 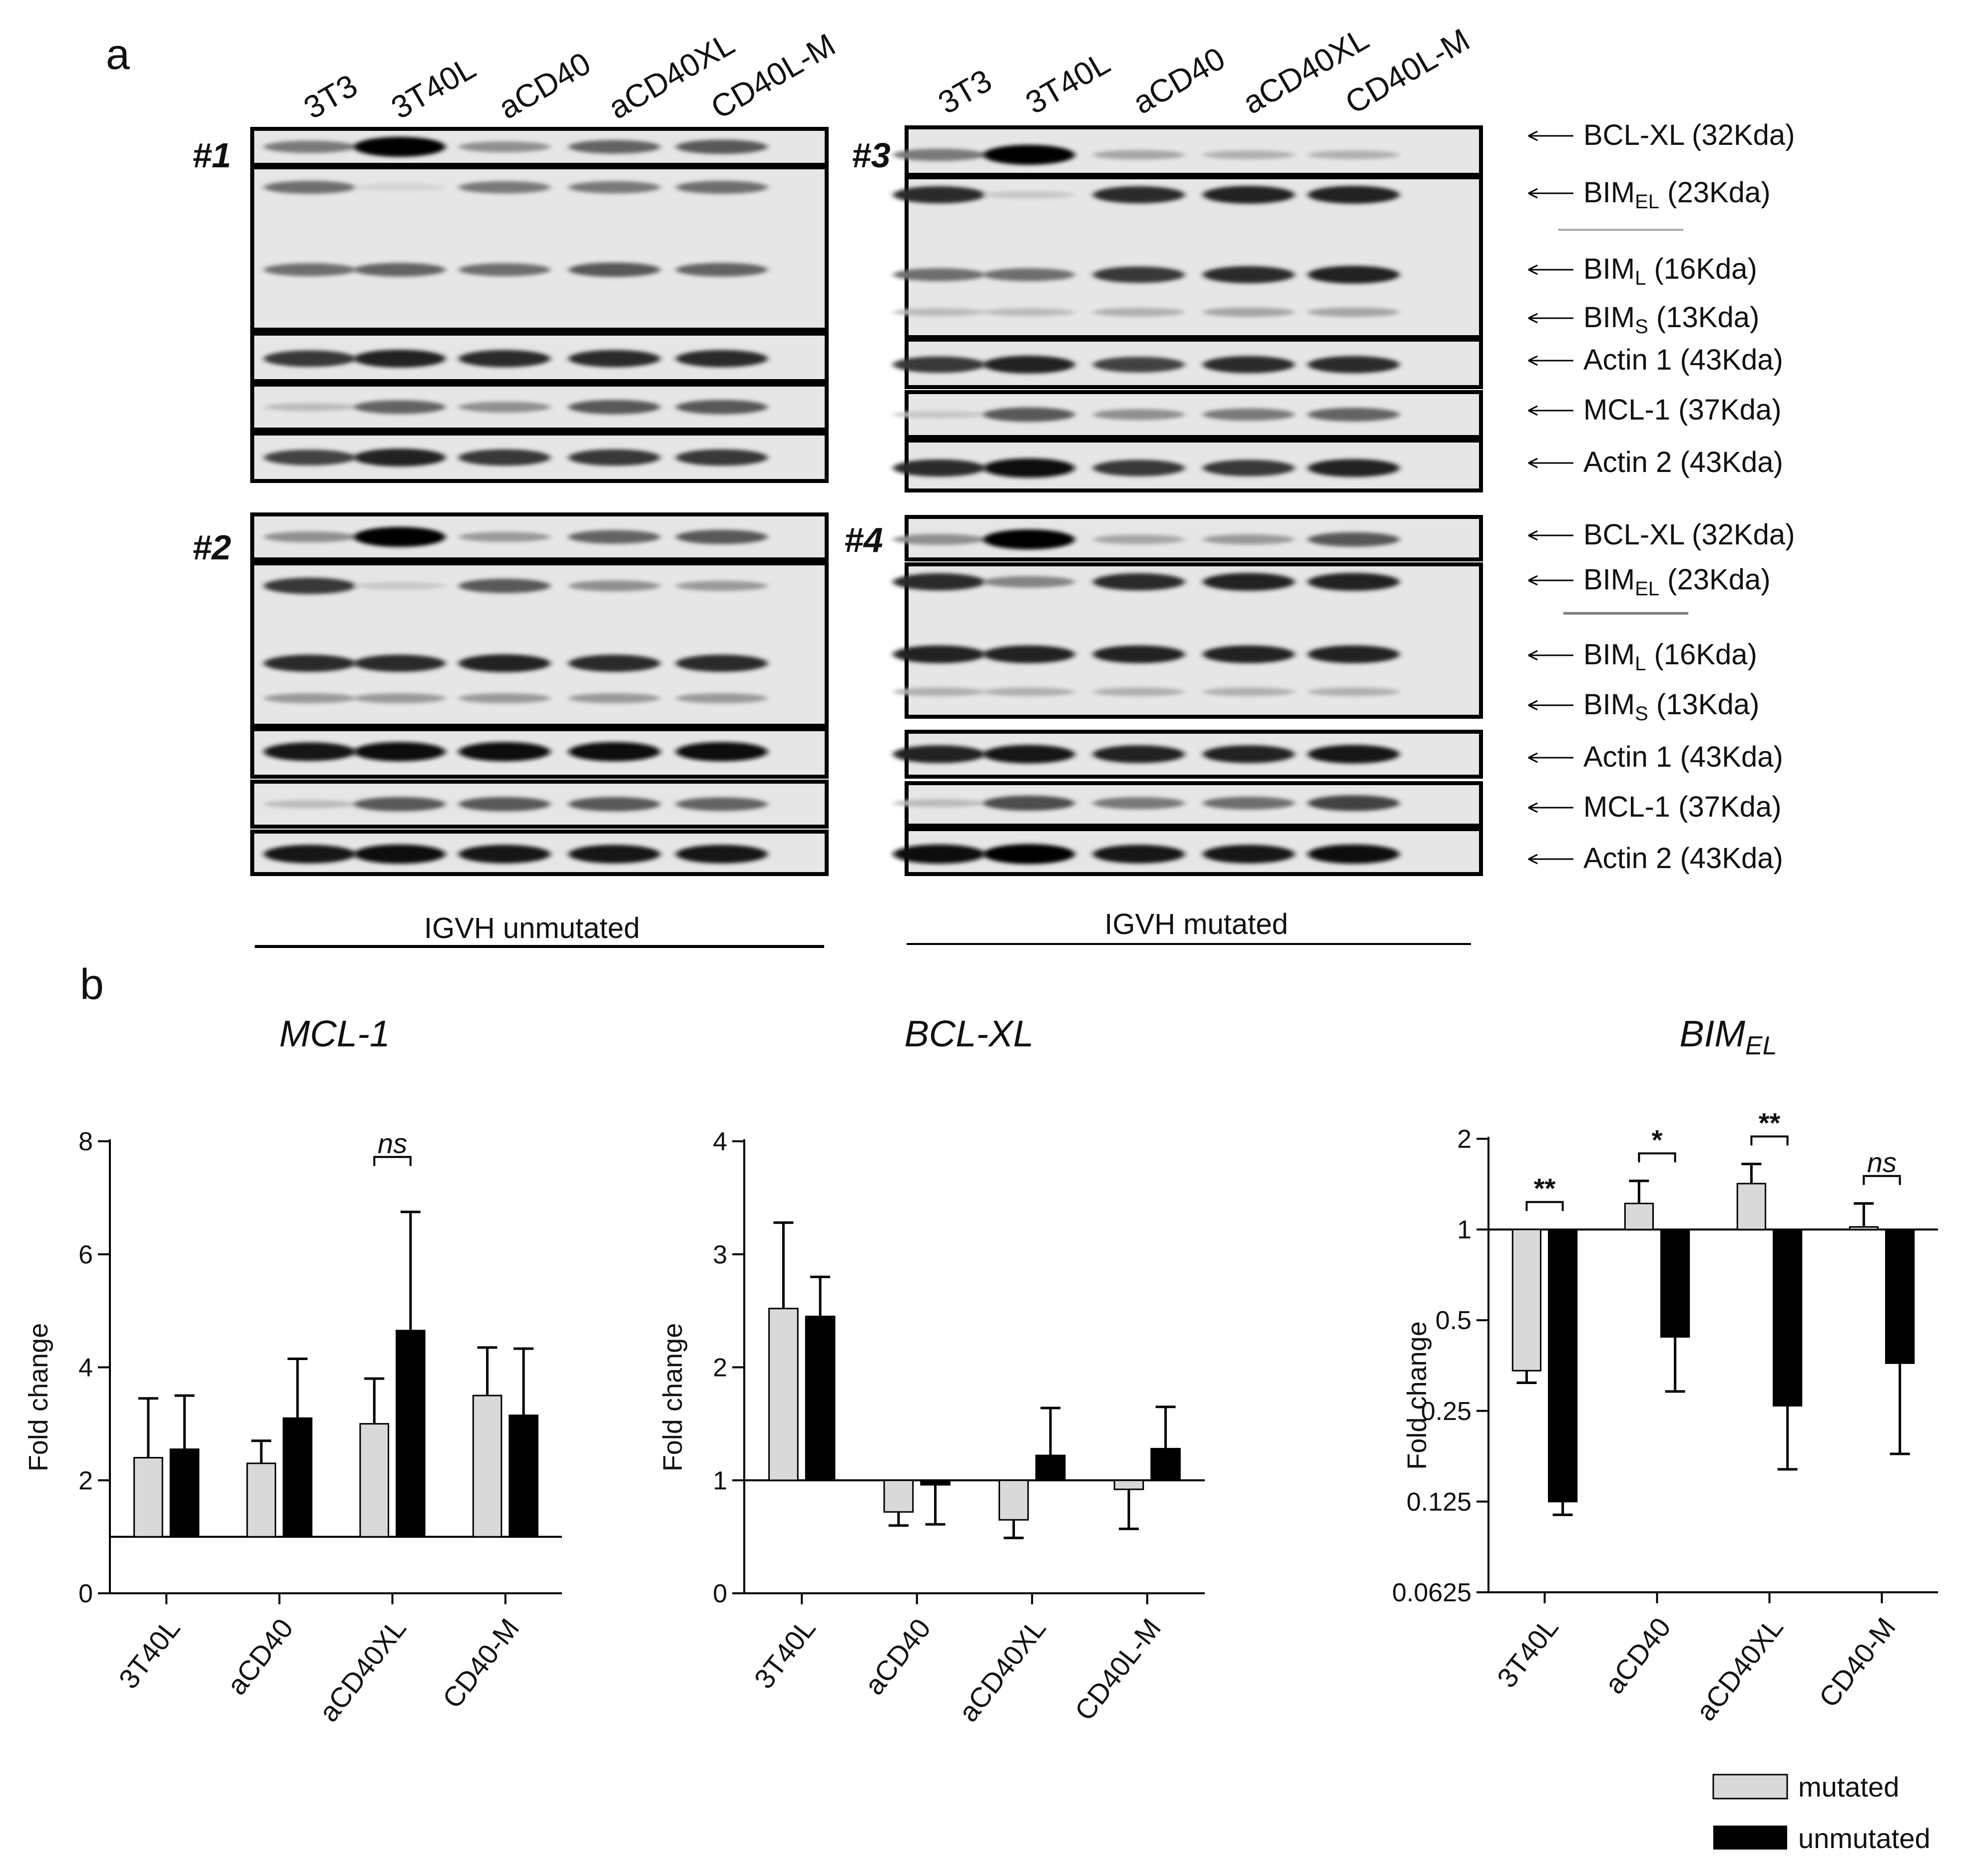 What do you see at coordinates (1821, 1812) in the screenshot?
I see `legend: mutated unmutated` at bounding box center [1821, 1812].